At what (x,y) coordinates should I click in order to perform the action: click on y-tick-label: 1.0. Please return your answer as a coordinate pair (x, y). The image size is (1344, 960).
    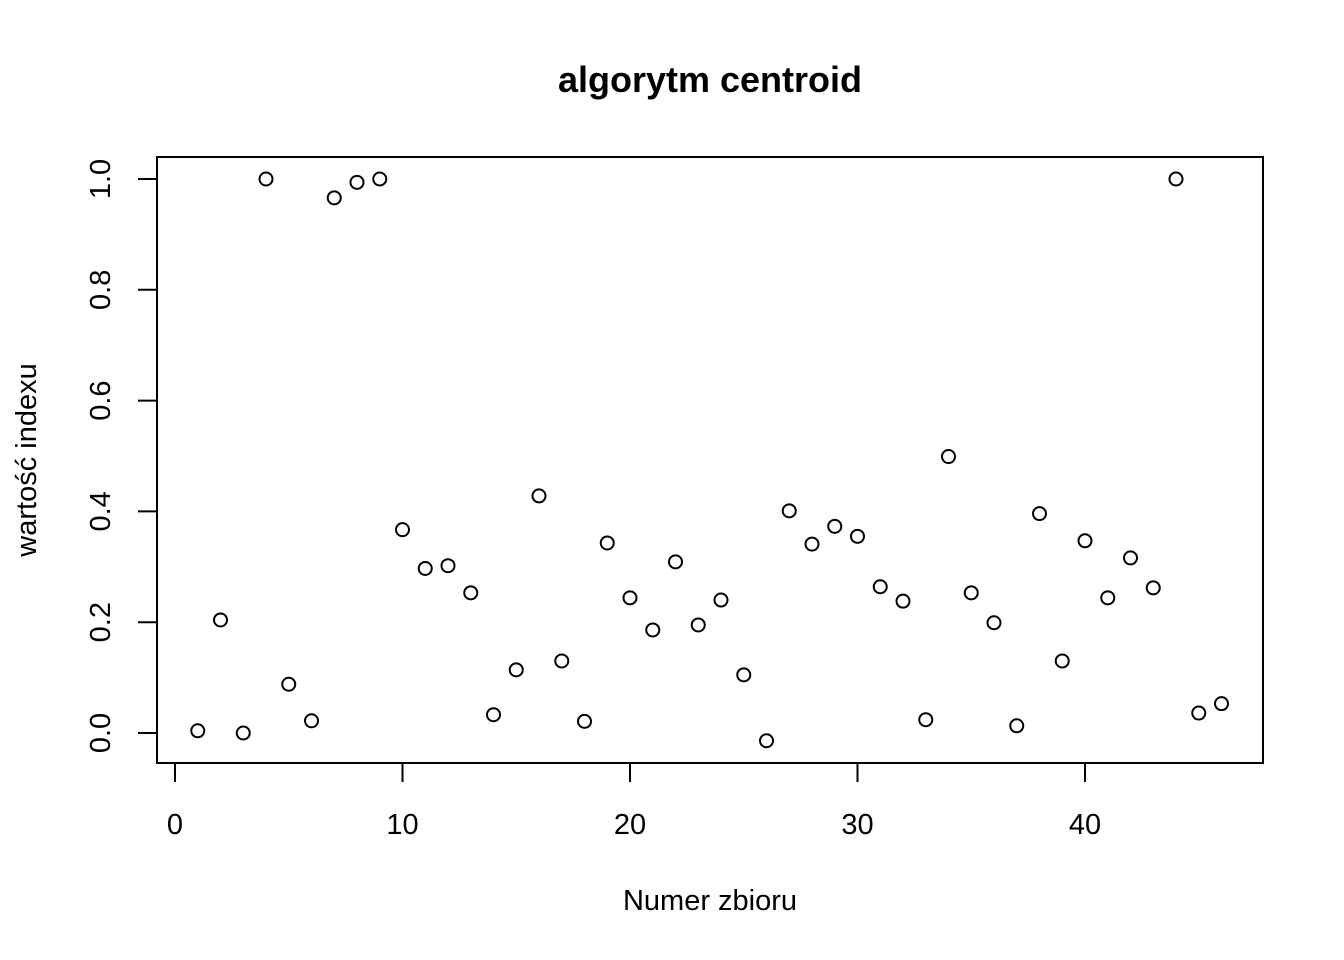
    Looking at the image, I should click on (101, 179).